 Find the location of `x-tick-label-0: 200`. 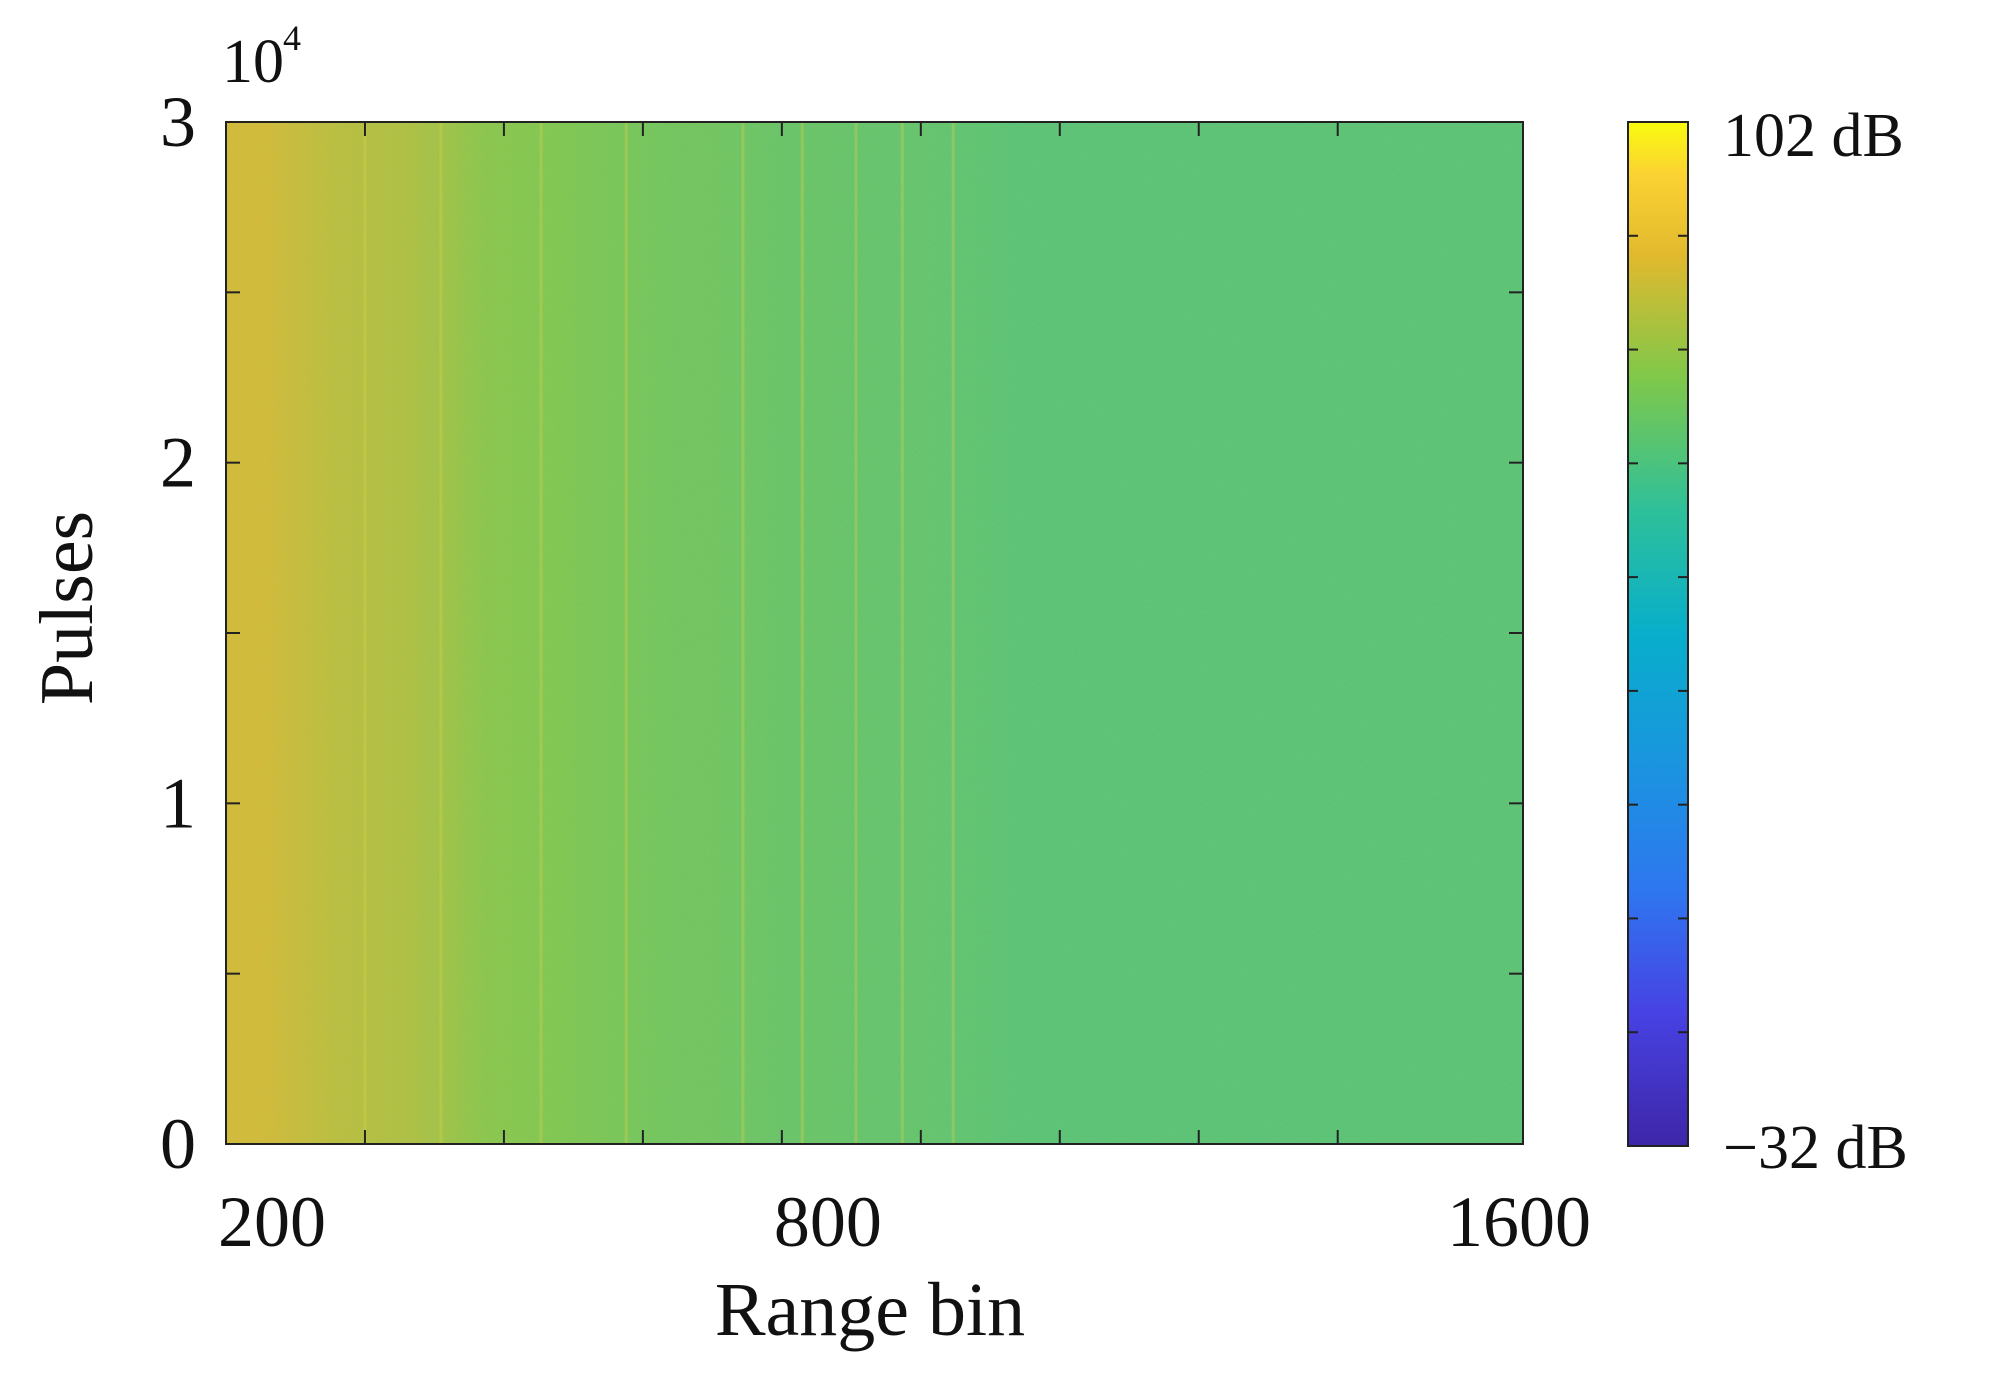

x-tick-label-0: 200 is located at coordinates (272, 1222).